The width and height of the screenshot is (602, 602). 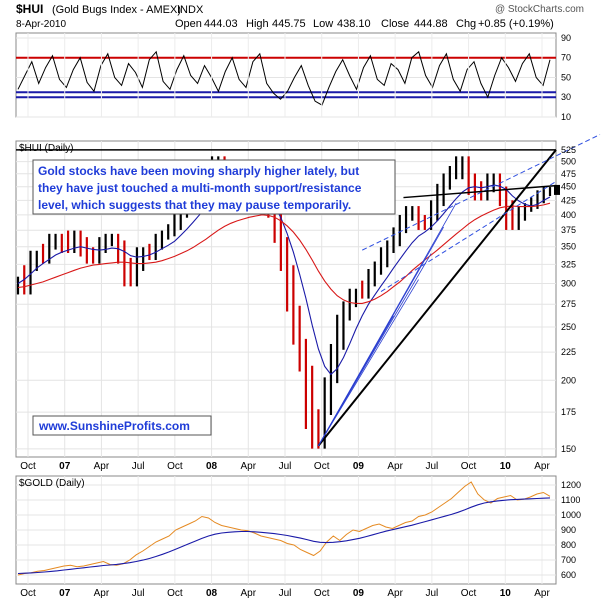 I want to click on price-tick-label: 375, so click(x=568, y=230).